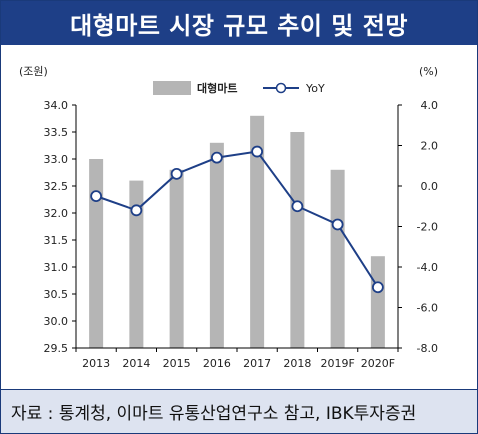  I want to click on x-tick-label-2013: 2013, so click(96, 363).